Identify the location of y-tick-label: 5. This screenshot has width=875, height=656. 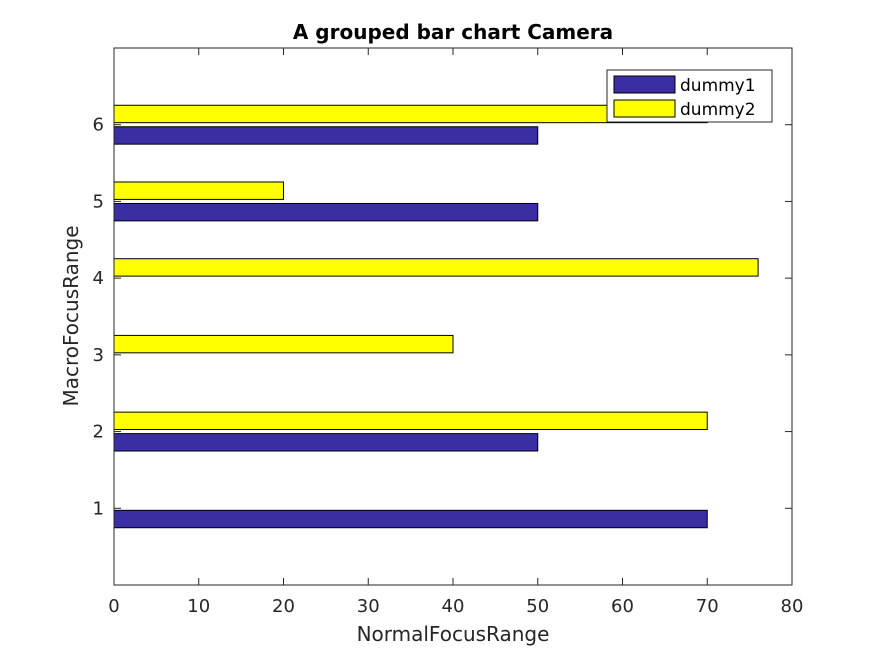
(98, 201).